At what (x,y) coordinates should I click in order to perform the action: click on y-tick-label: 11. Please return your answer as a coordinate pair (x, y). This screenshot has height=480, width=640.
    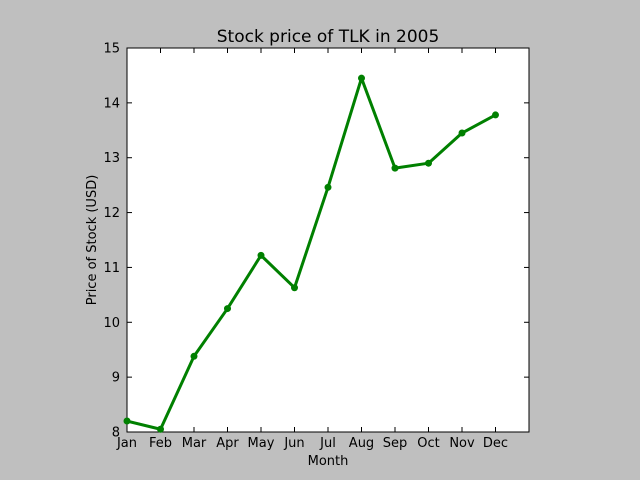
    Looking at the image, I should click on (111, 268).